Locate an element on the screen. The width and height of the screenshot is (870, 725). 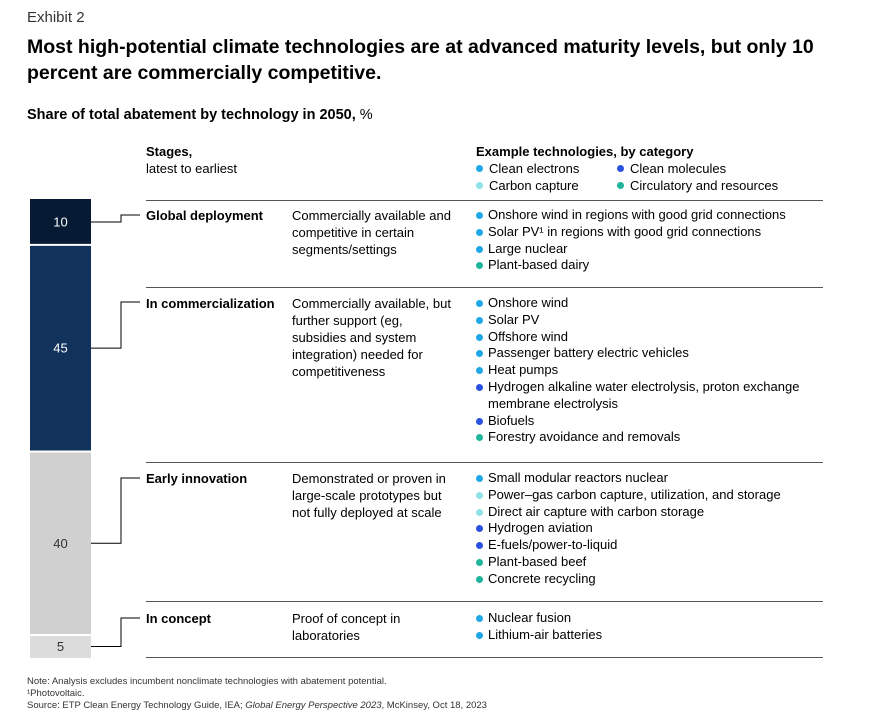
technologies-header-title: Example technologies, by category is located at coordinates (585, 151).